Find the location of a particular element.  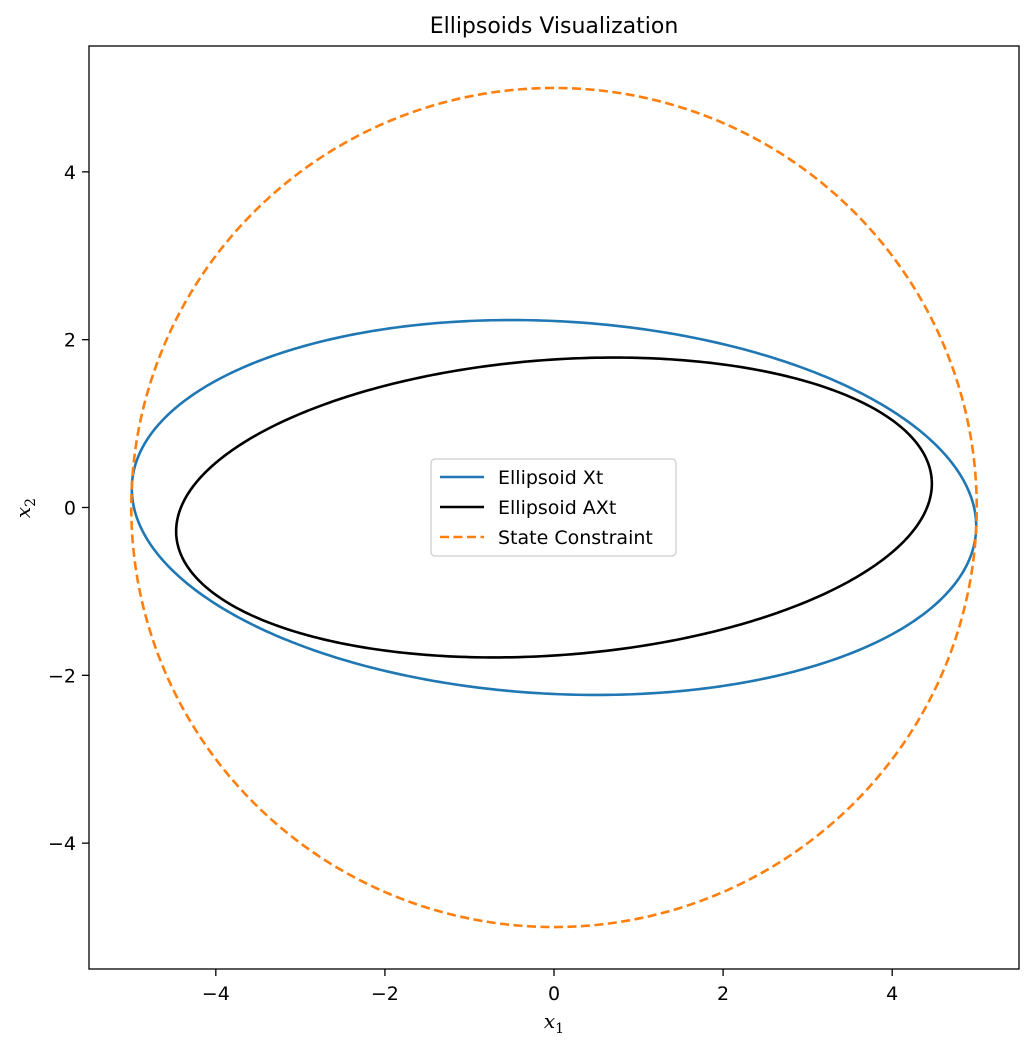

y-tick-label: 2 is located at coordinates (70, 341).